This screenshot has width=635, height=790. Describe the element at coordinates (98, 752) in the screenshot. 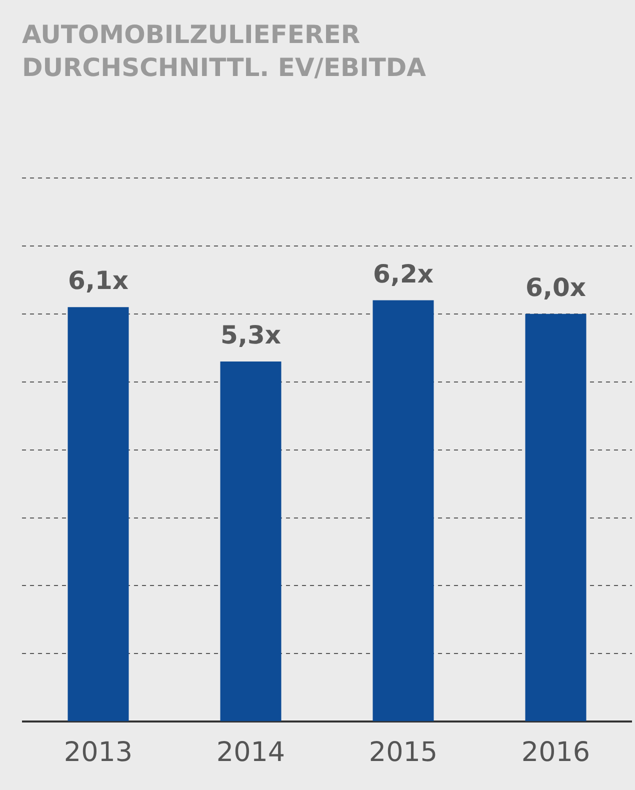

I see `x-tick-label: 2013` at that location.